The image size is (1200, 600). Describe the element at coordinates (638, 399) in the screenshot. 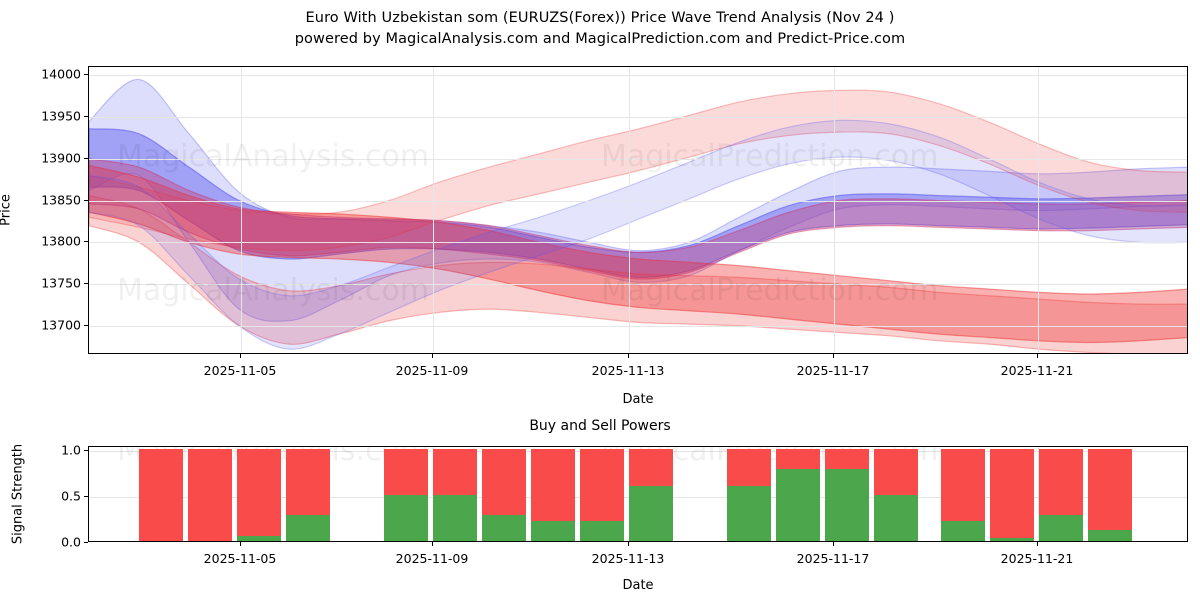

I see `price-x-axis-label: Date` at that location.